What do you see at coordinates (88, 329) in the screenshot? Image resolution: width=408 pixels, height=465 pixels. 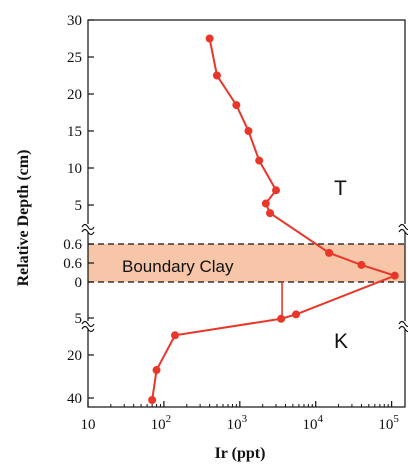 I see `left-break-bottom-lower-curve` at bounding box center [88, 329].